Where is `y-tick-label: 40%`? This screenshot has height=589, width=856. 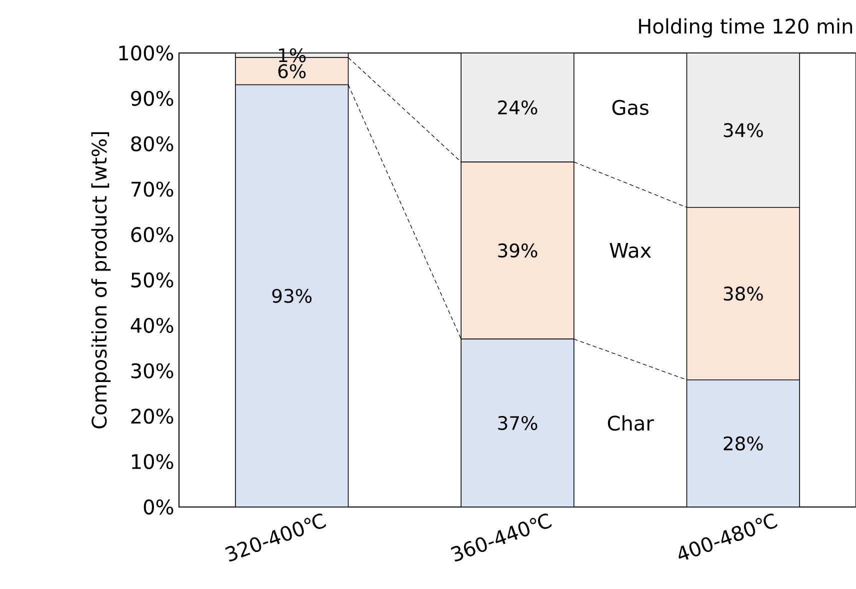 y-tick-label: 40% is located at coordinates (152, 325).